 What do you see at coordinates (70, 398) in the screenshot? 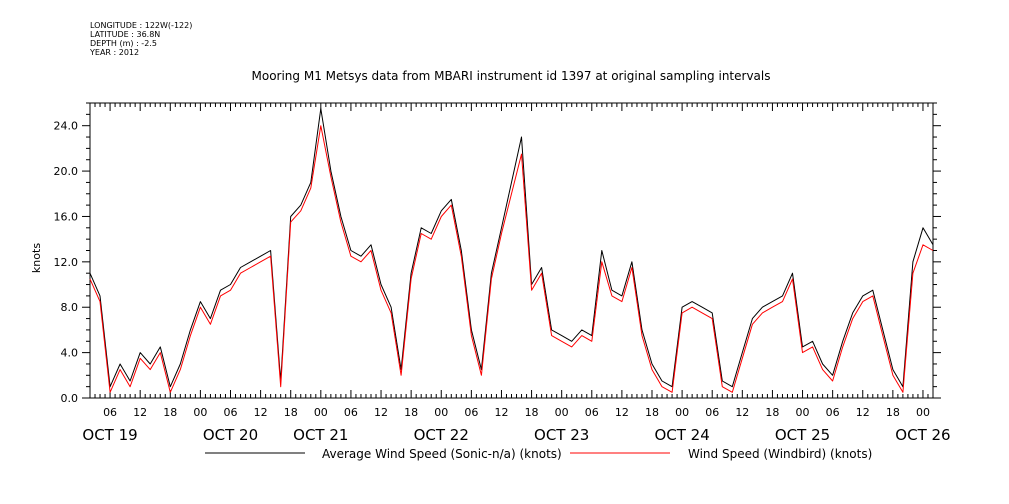
I see `y-tick-label: 0.0` at bounding box center [70, 398].